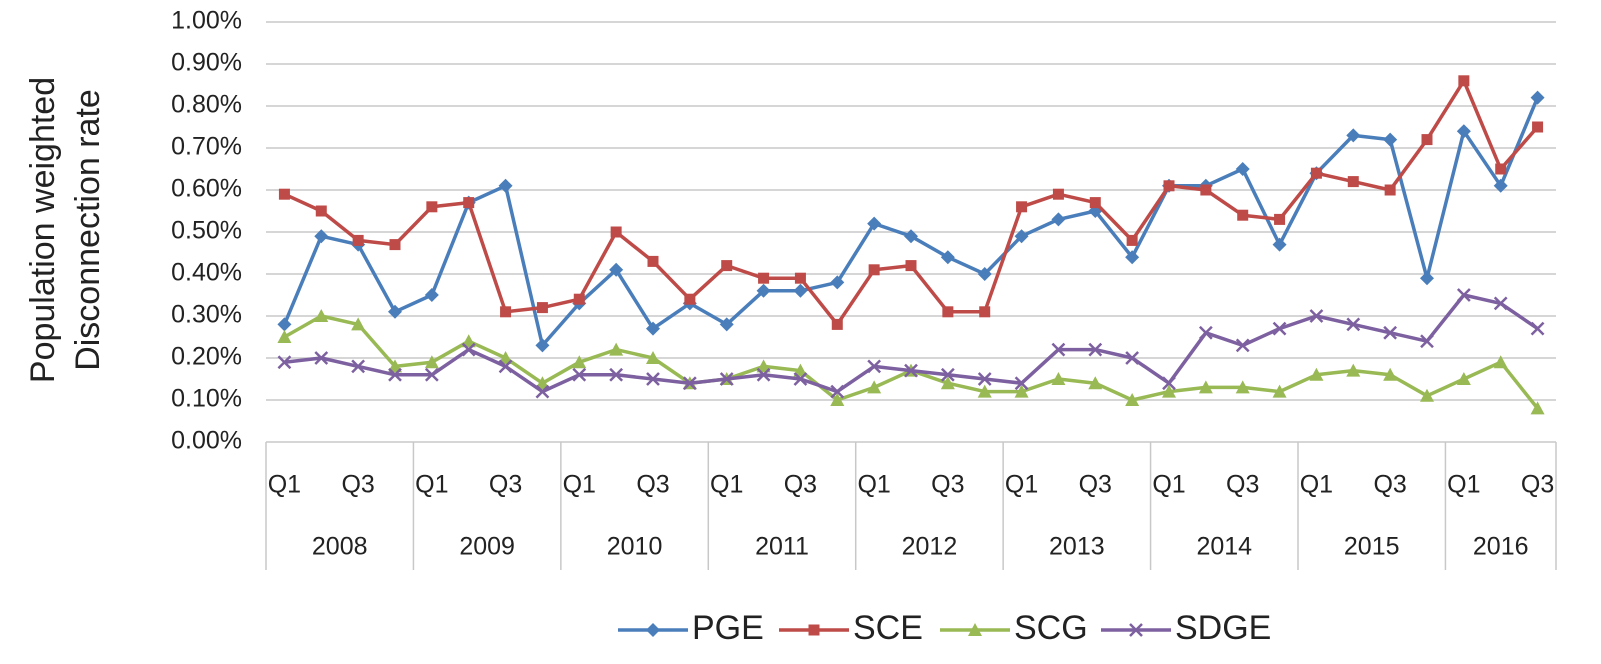  What do you see at coordinates (88, 230) in the screenshot?
I see `y-axis-label: Disconnection rate` at bounding box center [88, 230].